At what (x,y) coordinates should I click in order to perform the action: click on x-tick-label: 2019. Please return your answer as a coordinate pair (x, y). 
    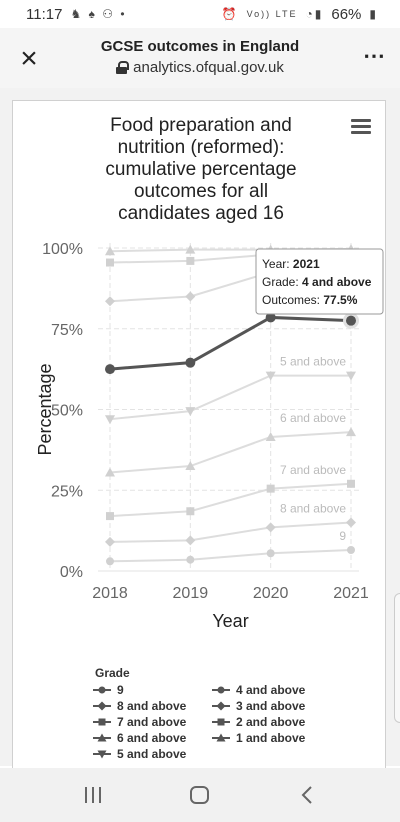
    Looking at the image, I should click on (191, 593).